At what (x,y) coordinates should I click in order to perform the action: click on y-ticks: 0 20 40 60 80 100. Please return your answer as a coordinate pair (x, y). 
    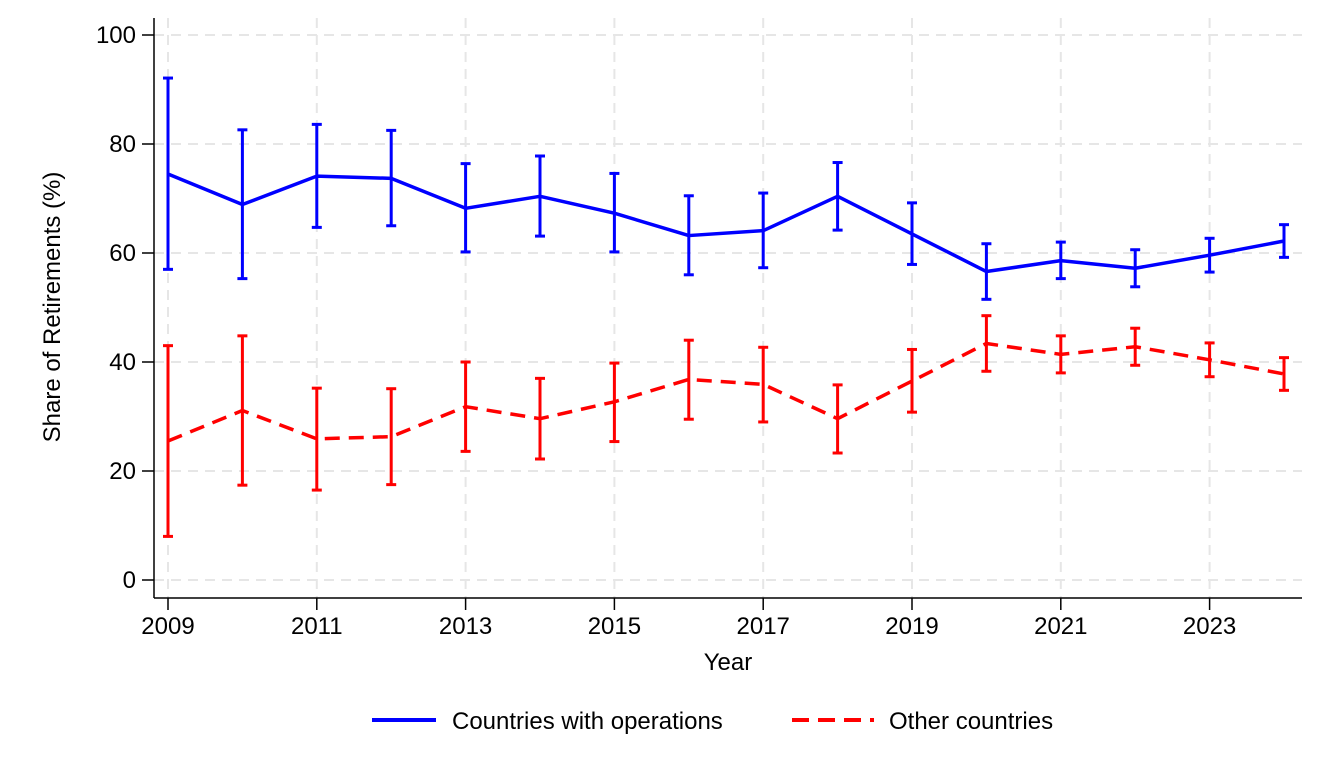
    Looking at the image, I should click on (125, 308).